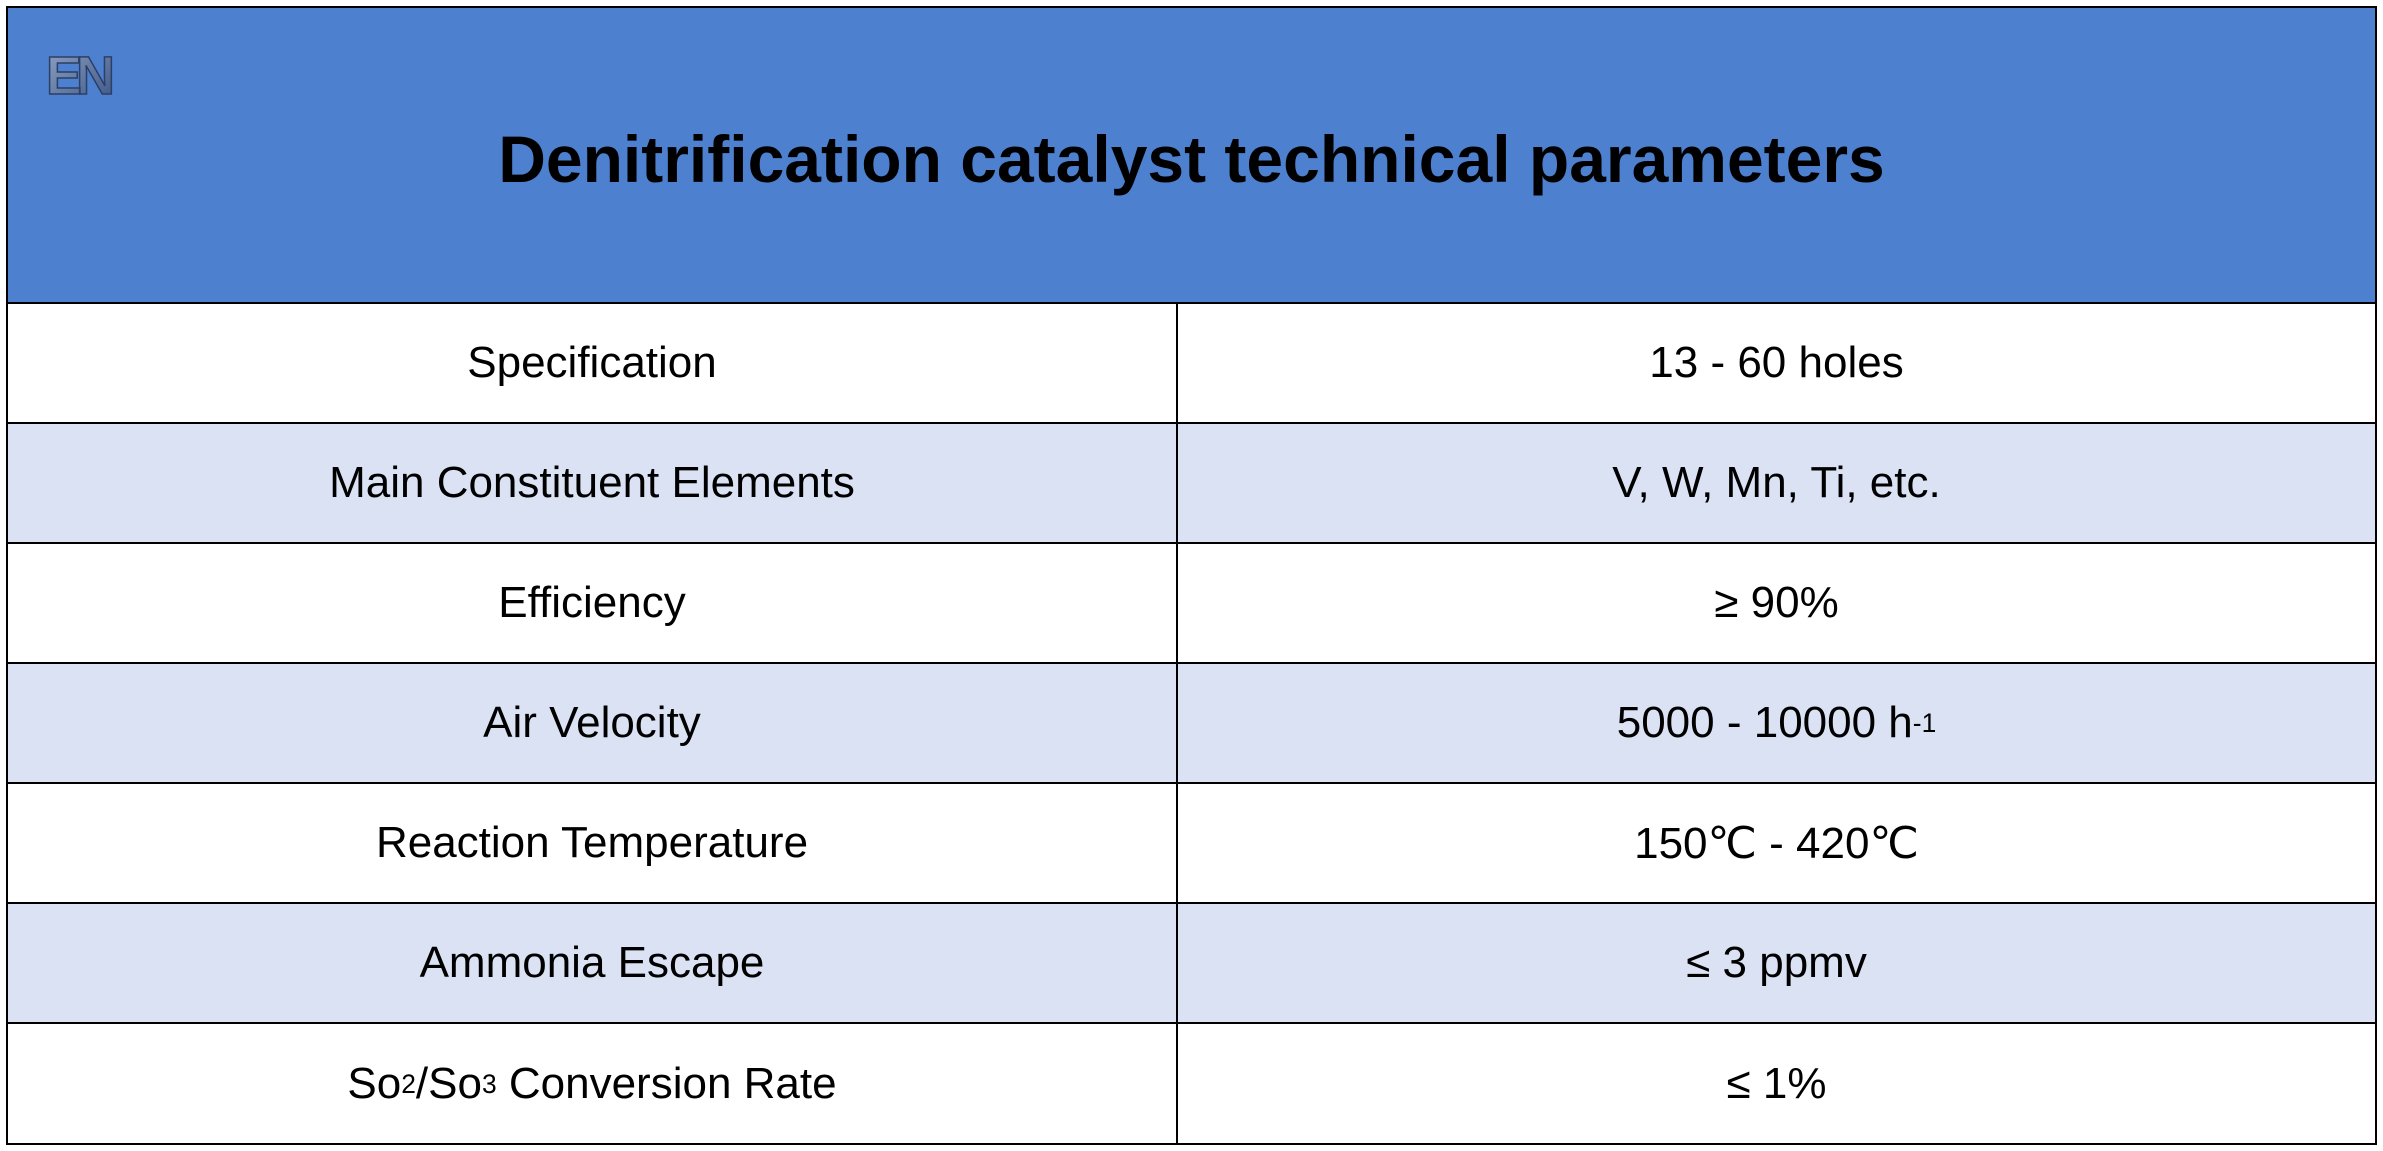 The height and width of the screenshot is (1151, 2383). Describe the element at coordinates (593, 723) in the screenshot. I see `row-label: Air Velocity` at that location.